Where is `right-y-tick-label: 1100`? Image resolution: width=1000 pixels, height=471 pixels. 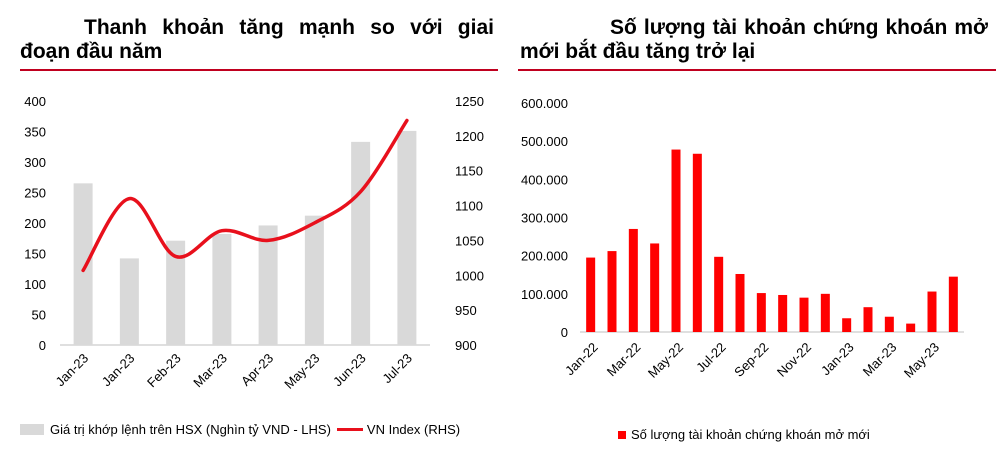 right-y-tick-label: 1100 is located at coordinates (469, 206).